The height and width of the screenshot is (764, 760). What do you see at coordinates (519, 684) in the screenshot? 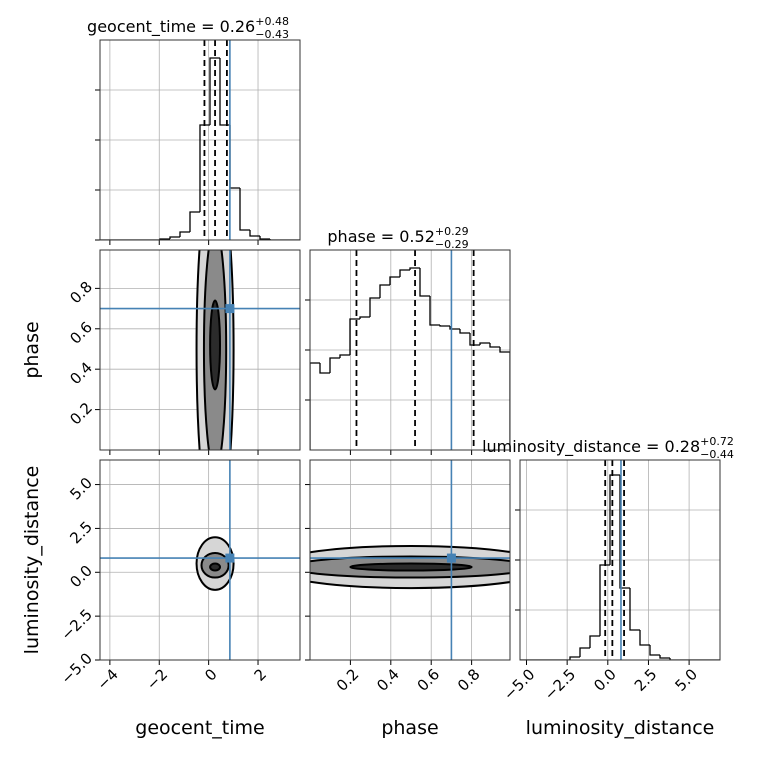
I see `x-tick-label: −5.0` at bounding box center [519, 684].